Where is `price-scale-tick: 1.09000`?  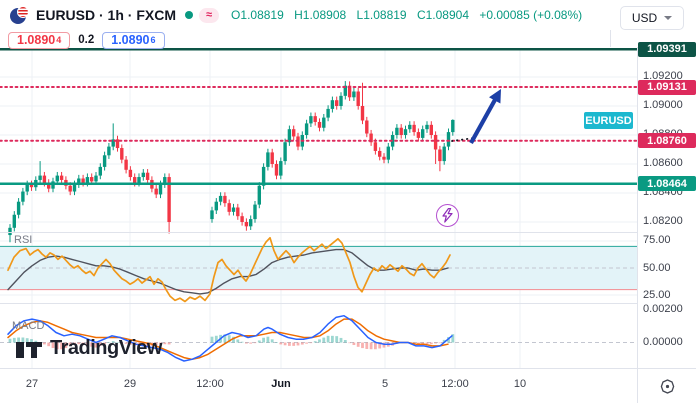 price-scale-tick: 1.09000 is located at coordinates (663, 105).